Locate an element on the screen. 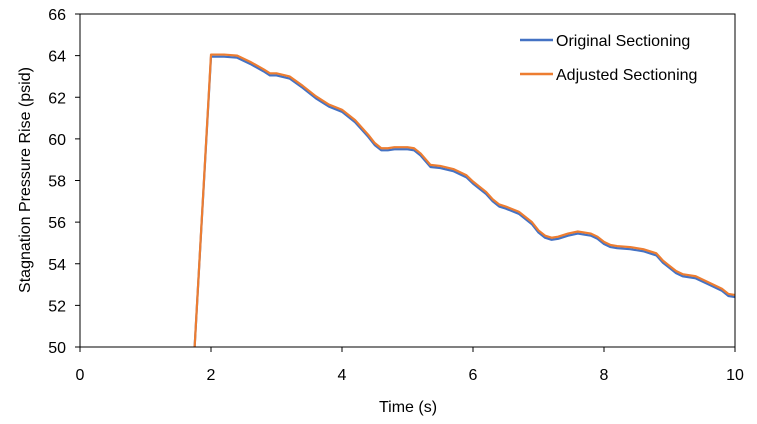  x-tick-label: 10 is located at coordinates (735, 375).